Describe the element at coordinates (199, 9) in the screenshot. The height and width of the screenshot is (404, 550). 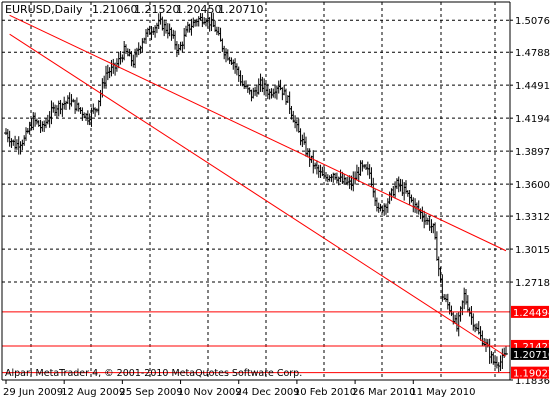
I see `low-price: 1.20450` at that location.